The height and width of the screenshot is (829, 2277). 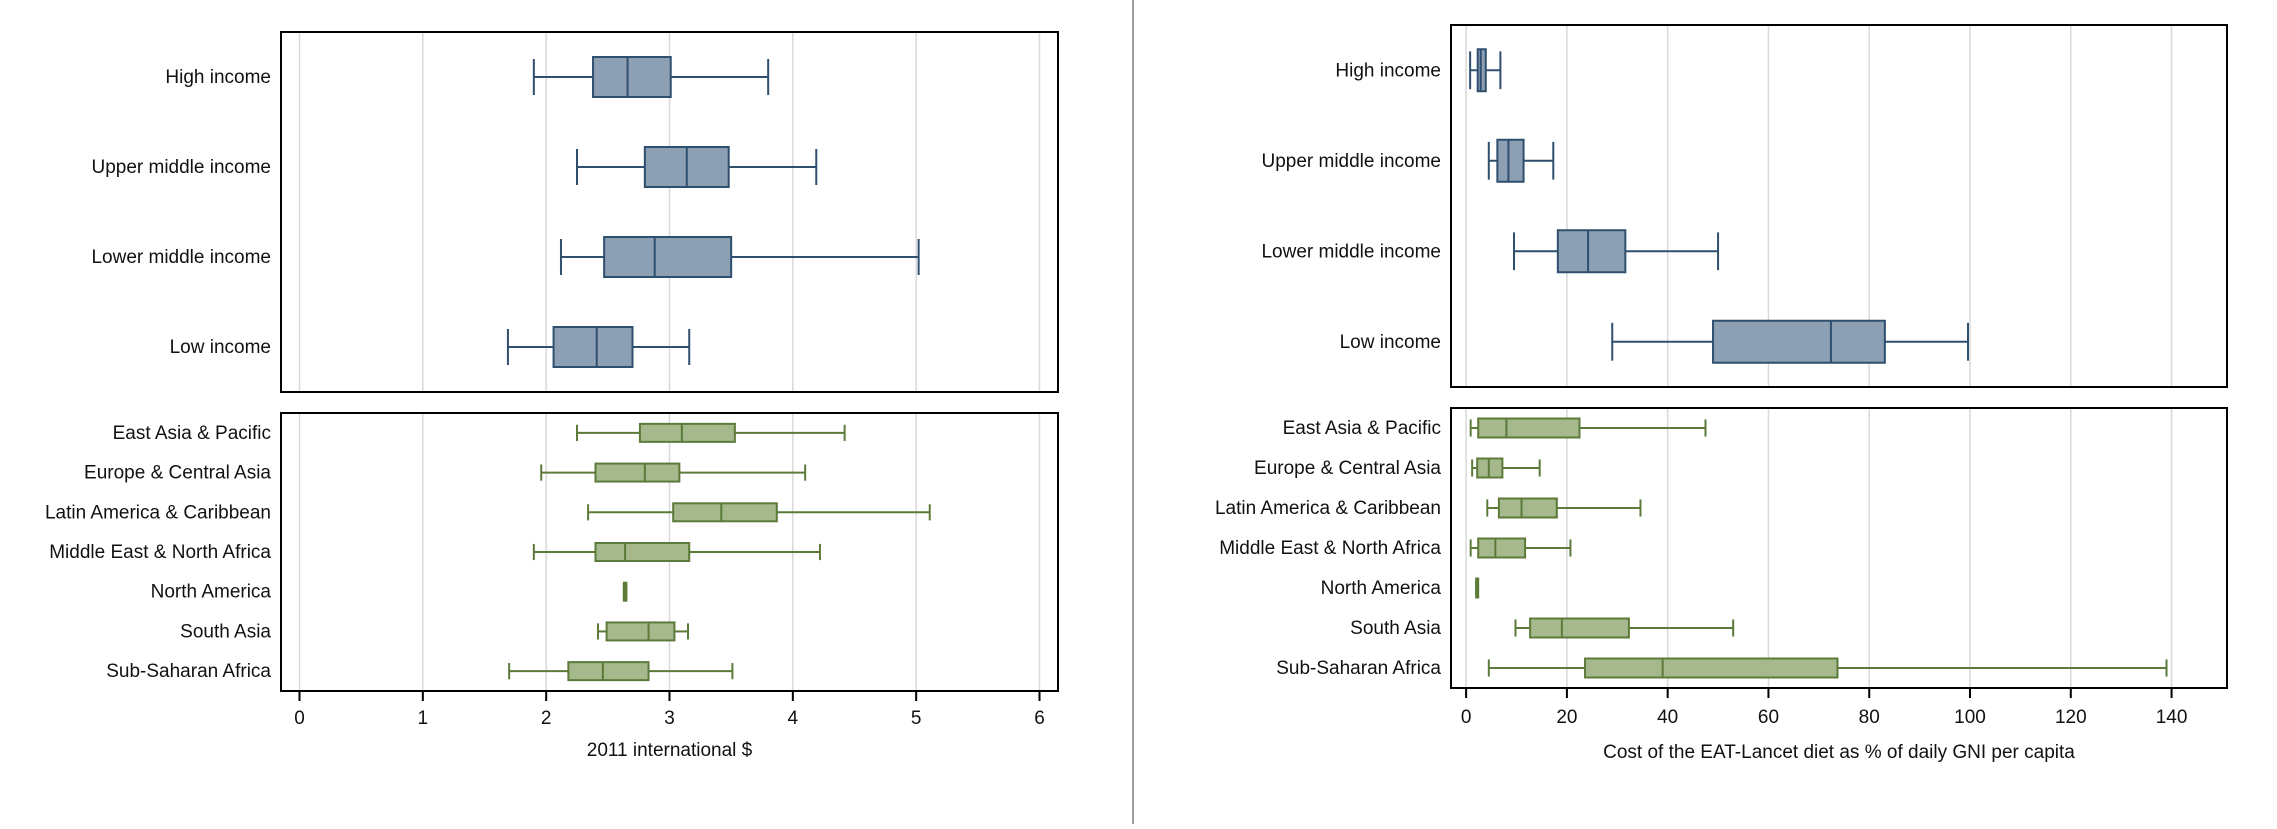 I want to click on x-tick-label: 2, so click(x=546, y=718).